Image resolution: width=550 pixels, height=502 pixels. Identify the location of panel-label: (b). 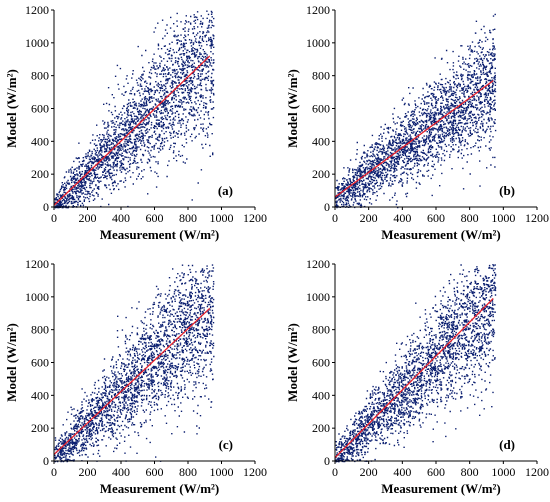
(507, 190).